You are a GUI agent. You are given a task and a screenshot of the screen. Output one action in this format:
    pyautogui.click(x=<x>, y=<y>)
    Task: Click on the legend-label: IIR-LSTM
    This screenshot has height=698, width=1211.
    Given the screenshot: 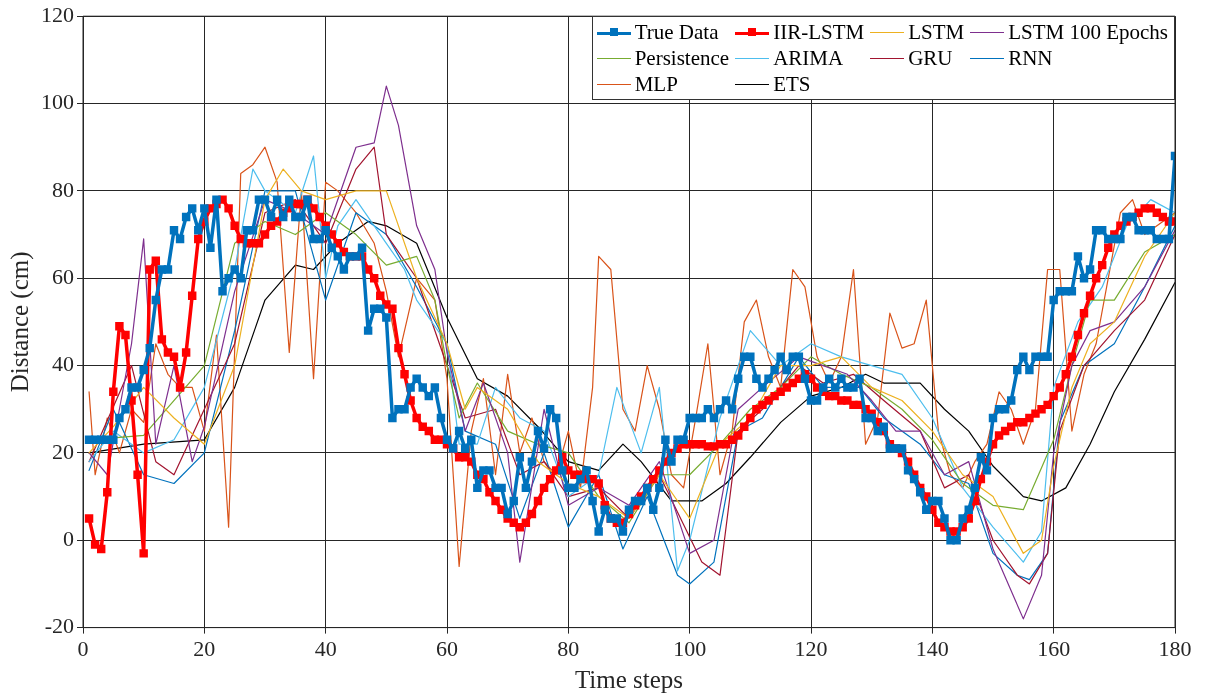 What is the action you would take?
    pyautogui.click(x=819, y=32)
    